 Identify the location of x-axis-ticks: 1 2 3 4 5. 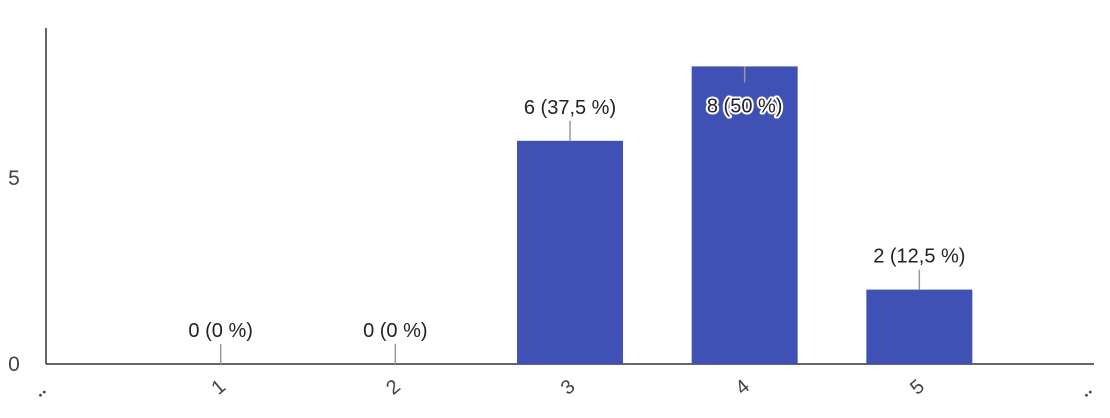
(565, 387).